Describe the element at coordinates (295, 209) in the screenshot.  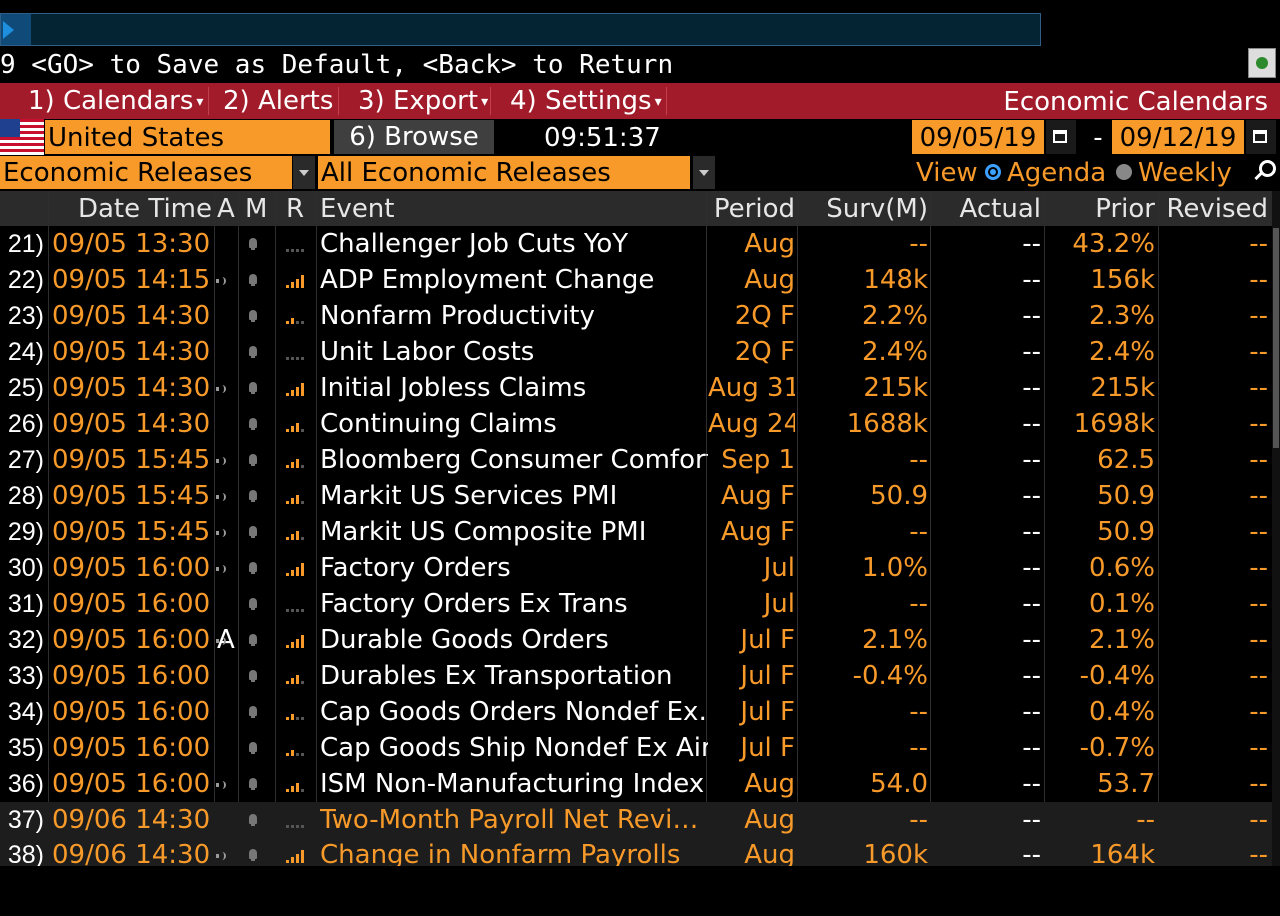
I see `col-r: R` at that location.